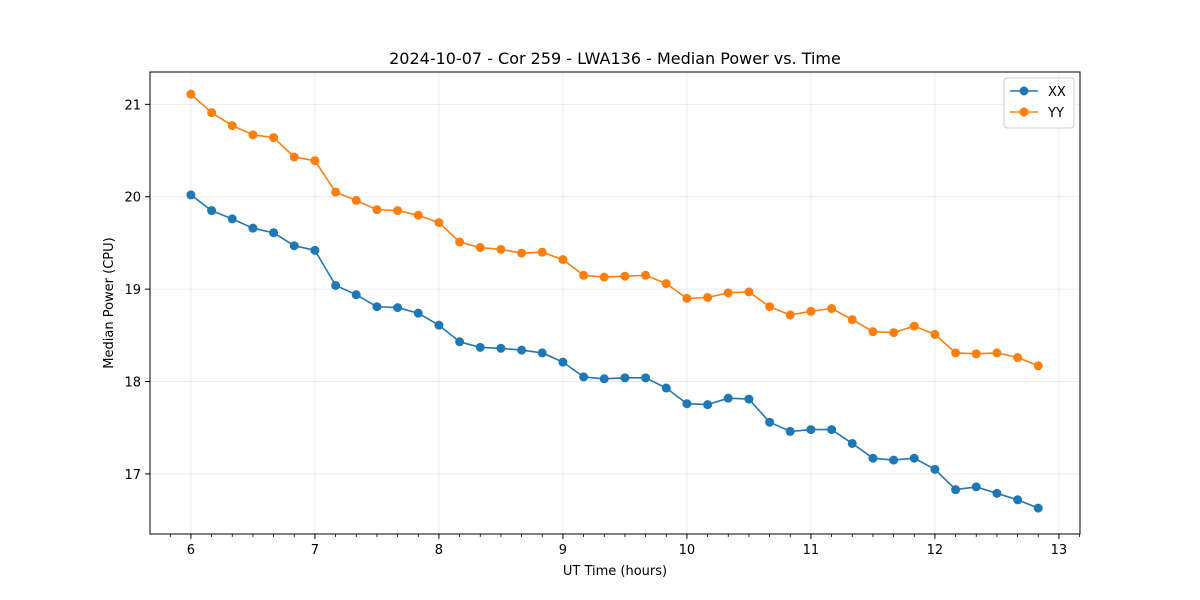 This screenshot has height=600, width=1200. Describe the element at coordinates (132, 475) in the screenshot. I see `y-tick-label: 17` at that location.